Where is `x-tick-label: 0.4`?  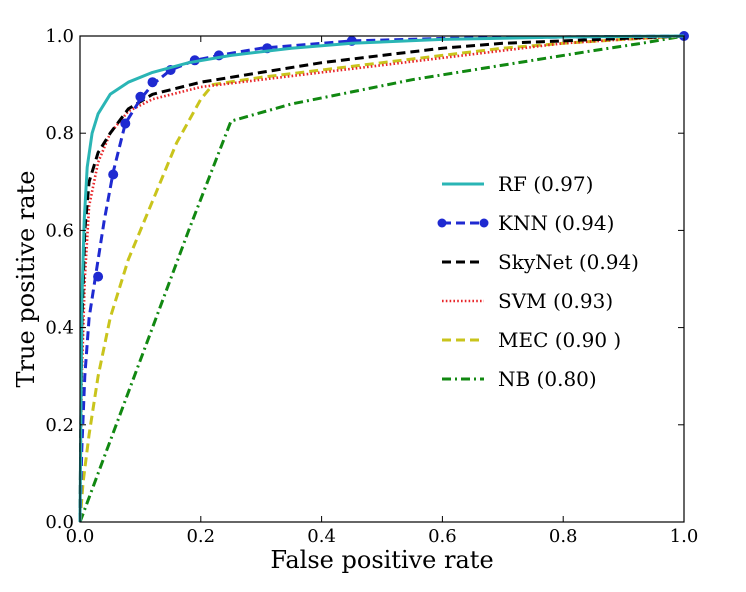 x-tick-label: 0.4 is located at coordinates (321, 536).